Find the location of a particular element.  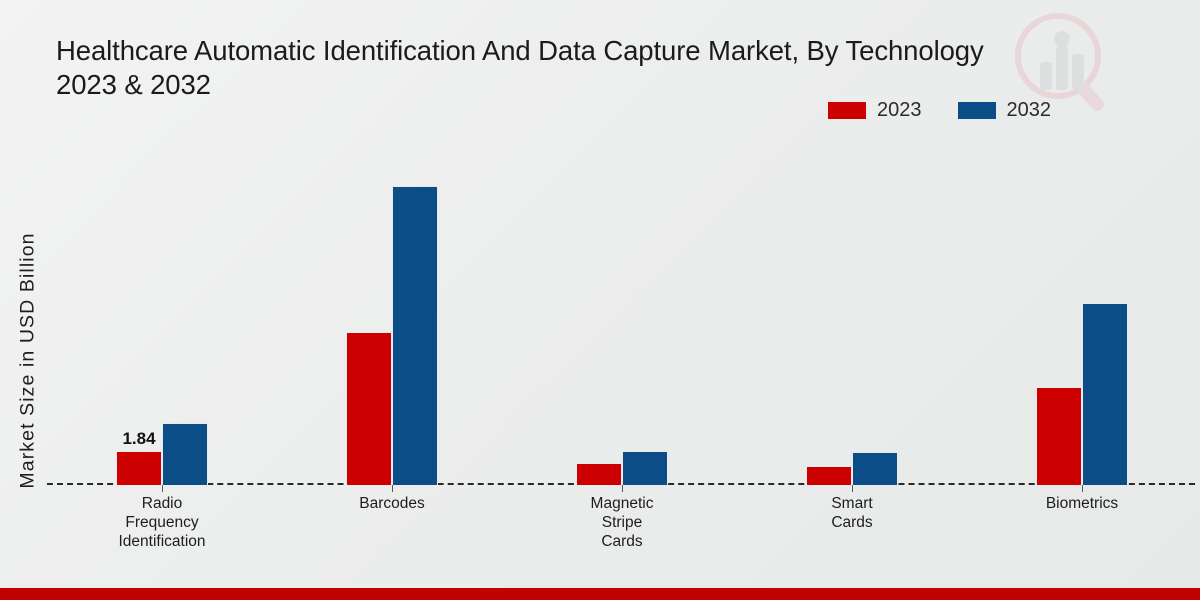

bar-value-label-0: 1.84 is located at coordinates (139, 438).